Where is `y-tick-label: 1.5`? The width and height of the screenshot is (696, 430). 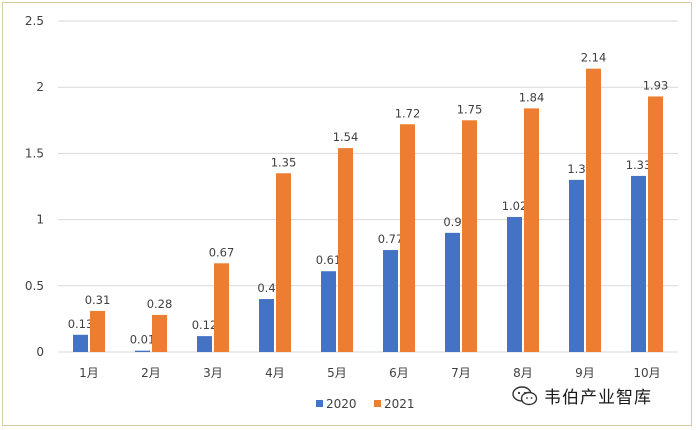
y-tick-label: 1.5 is located at coordinates (34, 153).